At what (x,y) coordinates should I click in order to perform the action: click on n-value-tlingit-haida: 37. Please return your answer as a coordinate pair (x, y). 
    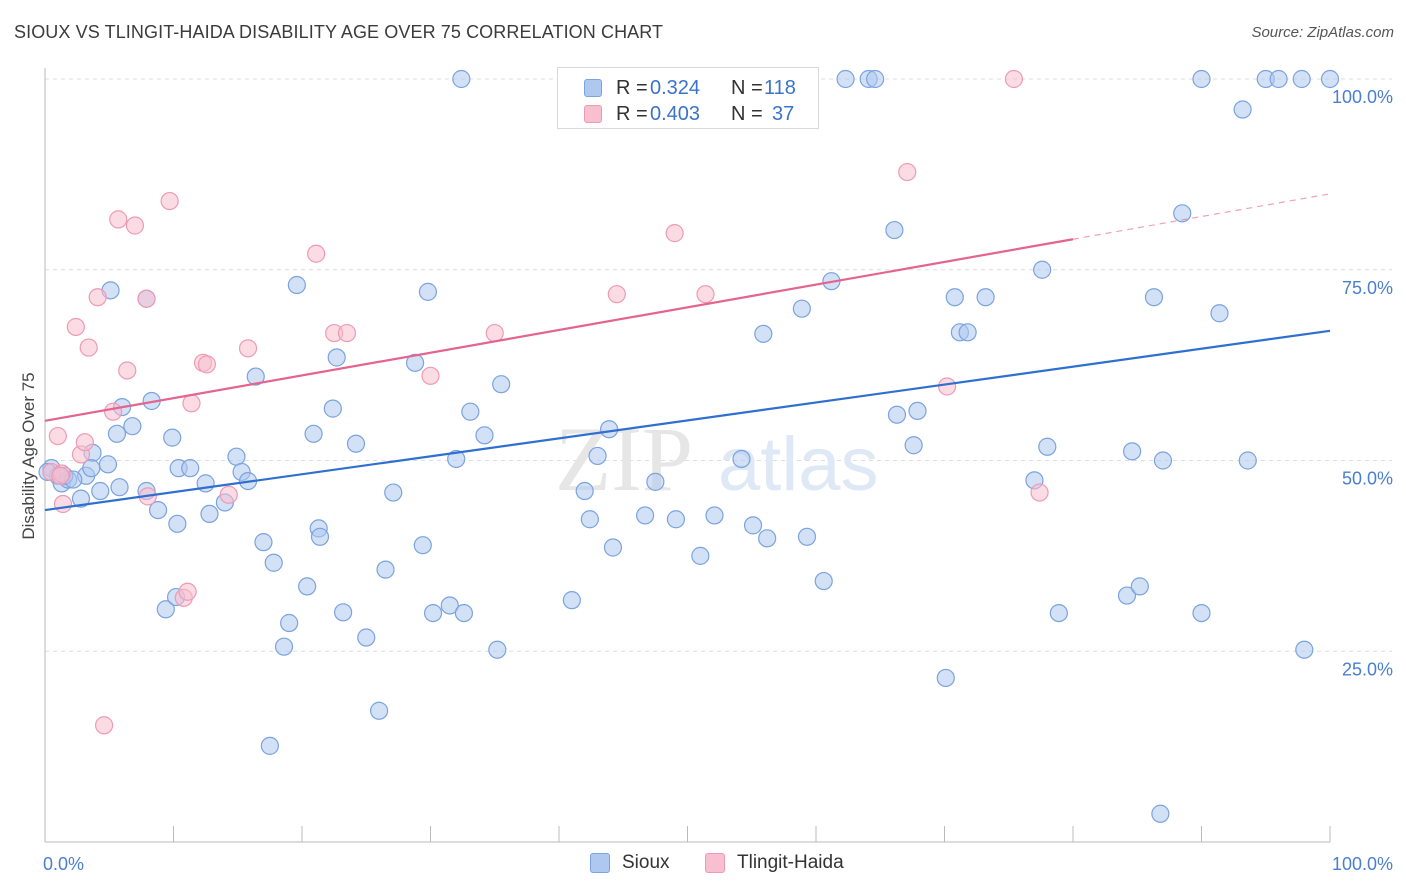
    Looking at the image, I should click on (783, 114).